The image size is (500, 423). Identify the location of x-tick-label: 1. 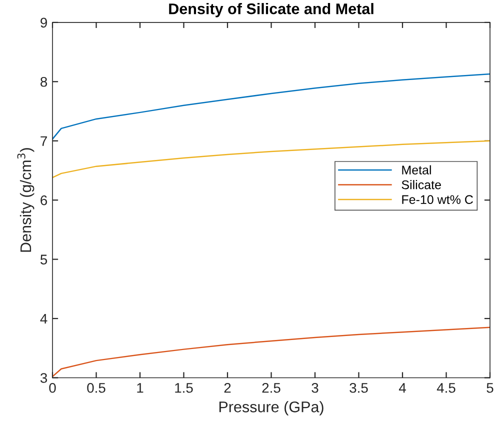
(140, 388).